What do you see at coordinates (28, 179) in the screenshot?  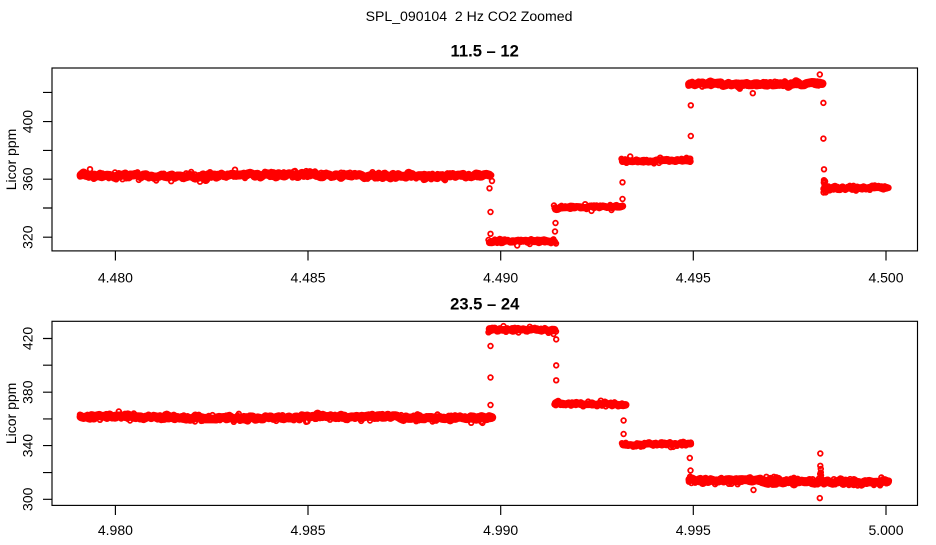 I see `svg-text: 360` at bounding box center [28, 179].